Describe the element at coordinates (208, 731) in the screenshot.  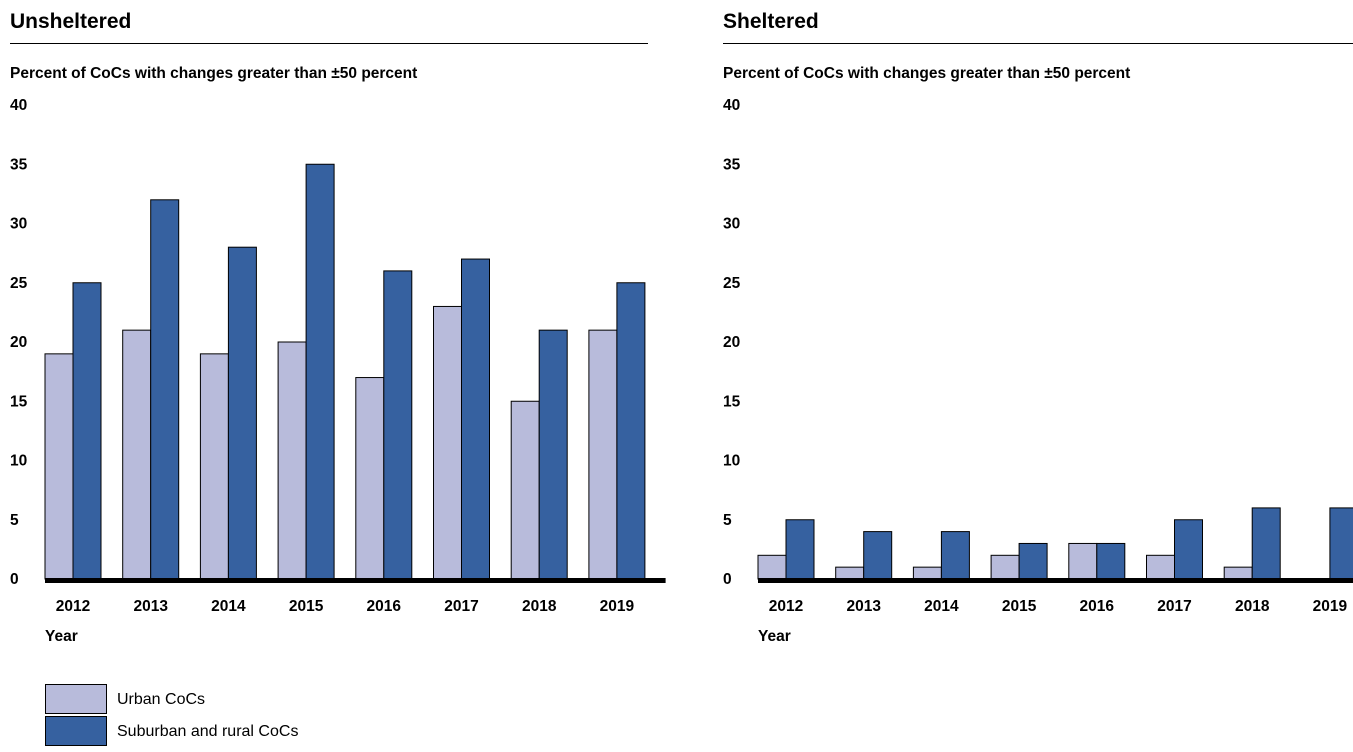
I see `legend-label-suburban: Suburban and rural CoCs` at that location.